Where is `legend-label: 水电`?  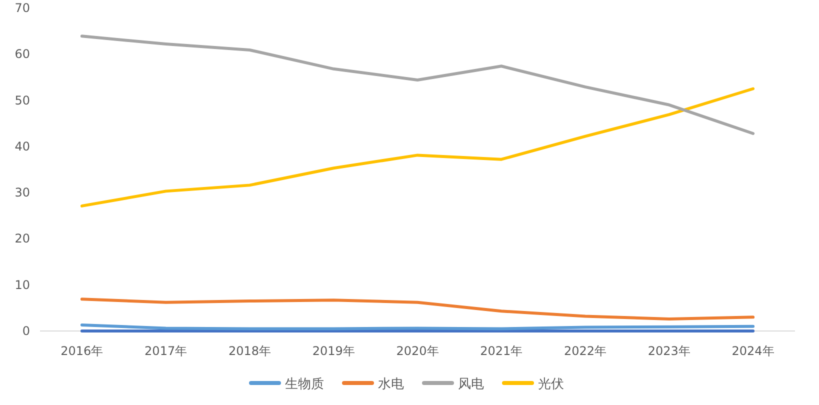 legend-label: 水电 is located at coordinates (391, 384).